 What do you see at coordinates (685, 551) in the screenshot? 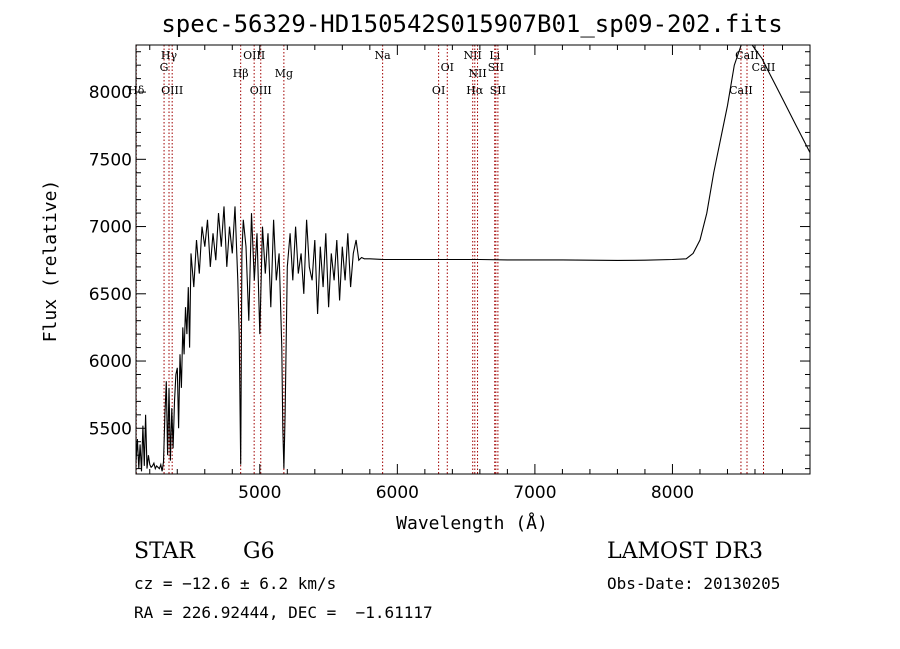
I see `survey-name: LAMOST DR3` at bounding box center [685, 551].